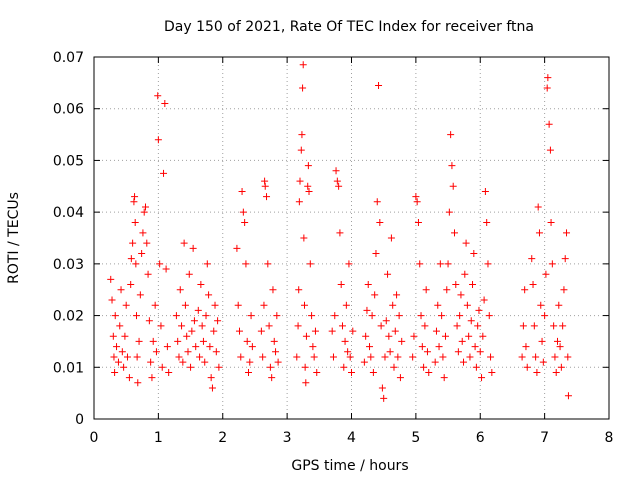 The image size is (640, 480). I want to click on x-tick-label: 7, so click(544, 438).